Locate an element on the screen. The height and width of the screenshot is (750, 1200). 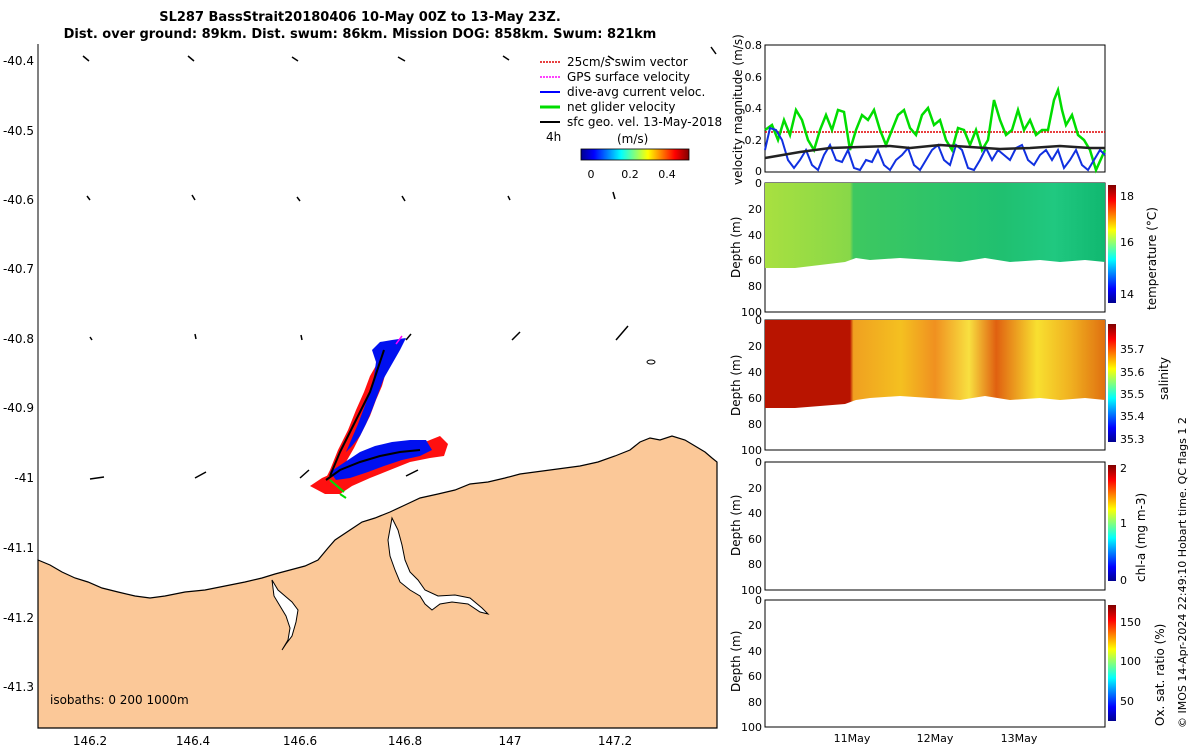
sal-cbar-tick: 35.5 is located at coordinates (1132, 394).